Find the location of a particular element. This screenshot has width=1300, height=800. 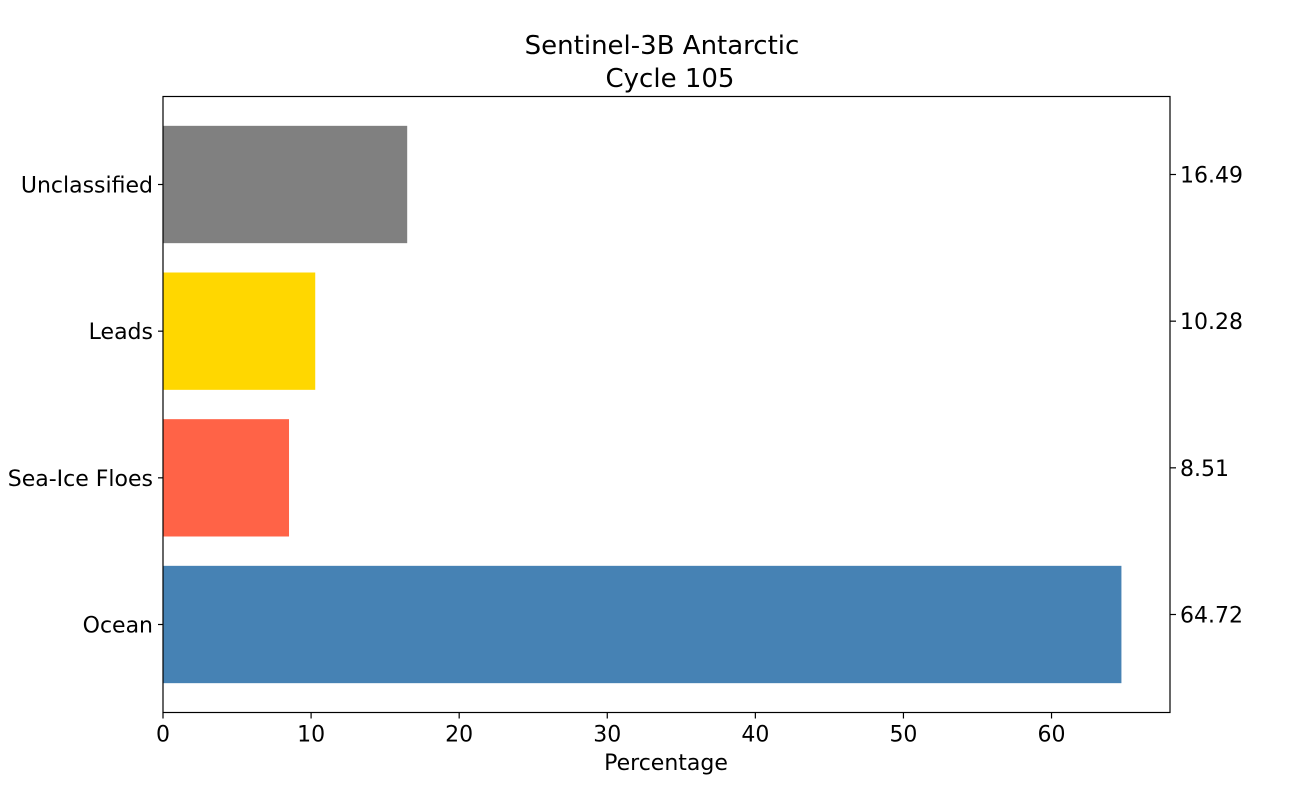

y-tick-label-right: 64.72 is located at coordinates (1211, 616).